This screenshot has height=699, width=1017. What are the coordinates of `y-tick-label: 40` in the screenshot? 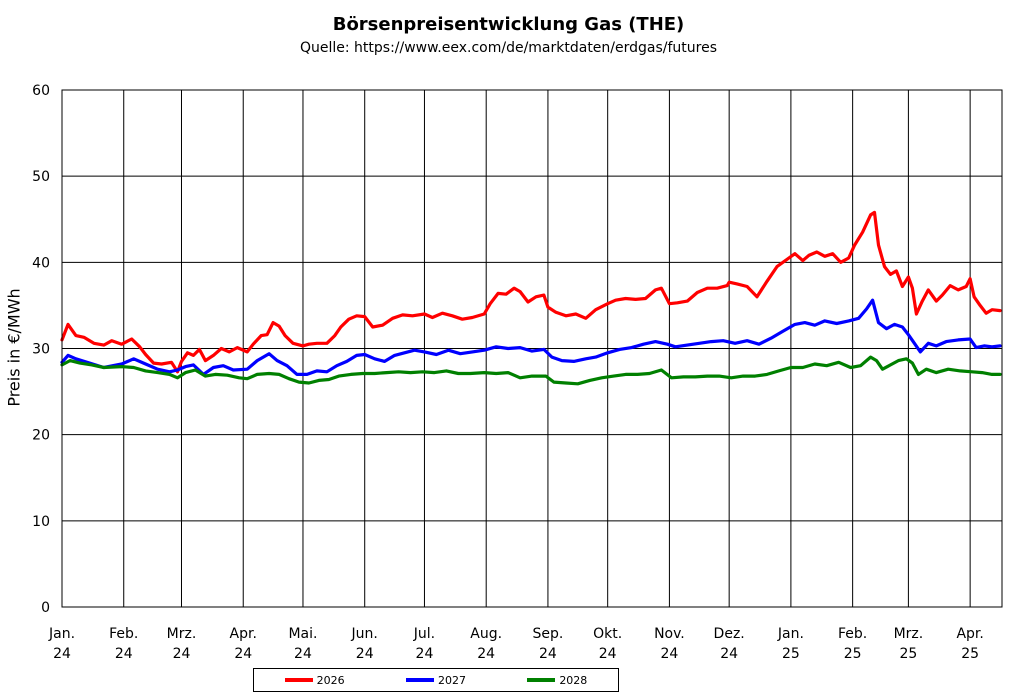 It's located at (41, 263).